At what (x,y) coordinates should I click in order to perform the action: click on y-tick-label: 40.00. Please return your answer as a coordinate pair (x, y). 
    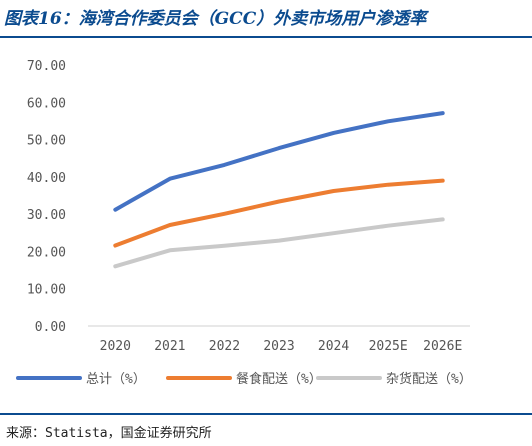
    Looking at the image, I should click on (46, 178).